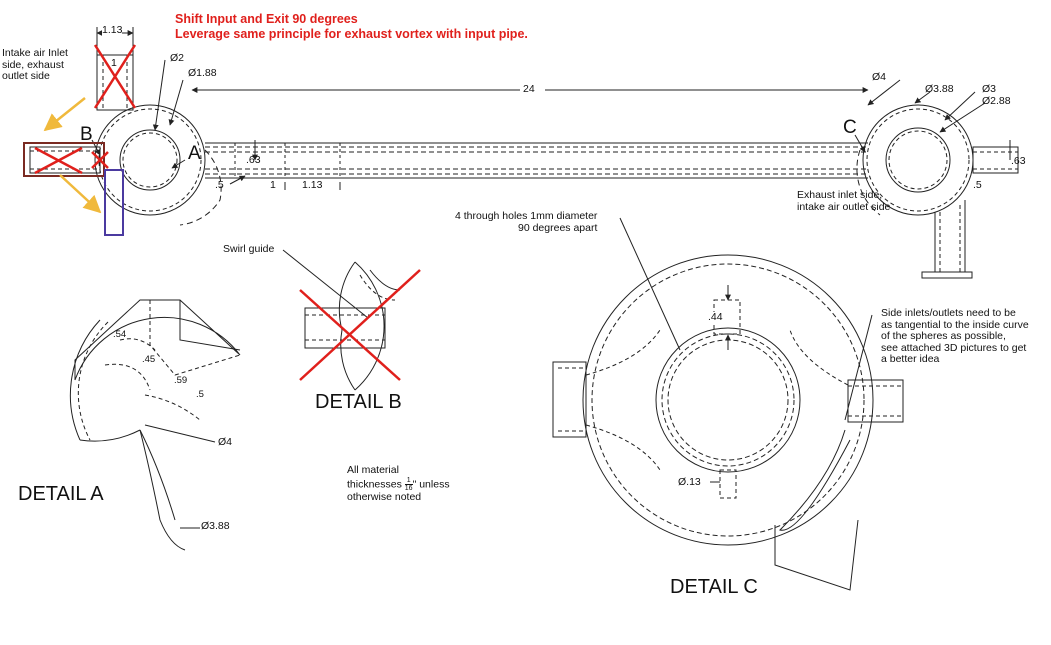 This screenshot has width=1051, height=645. What do you see at coordinates (61, 494) in the screenshot?
I see `detail-a-title: DETAIL A` at bounding box center [61, 494].